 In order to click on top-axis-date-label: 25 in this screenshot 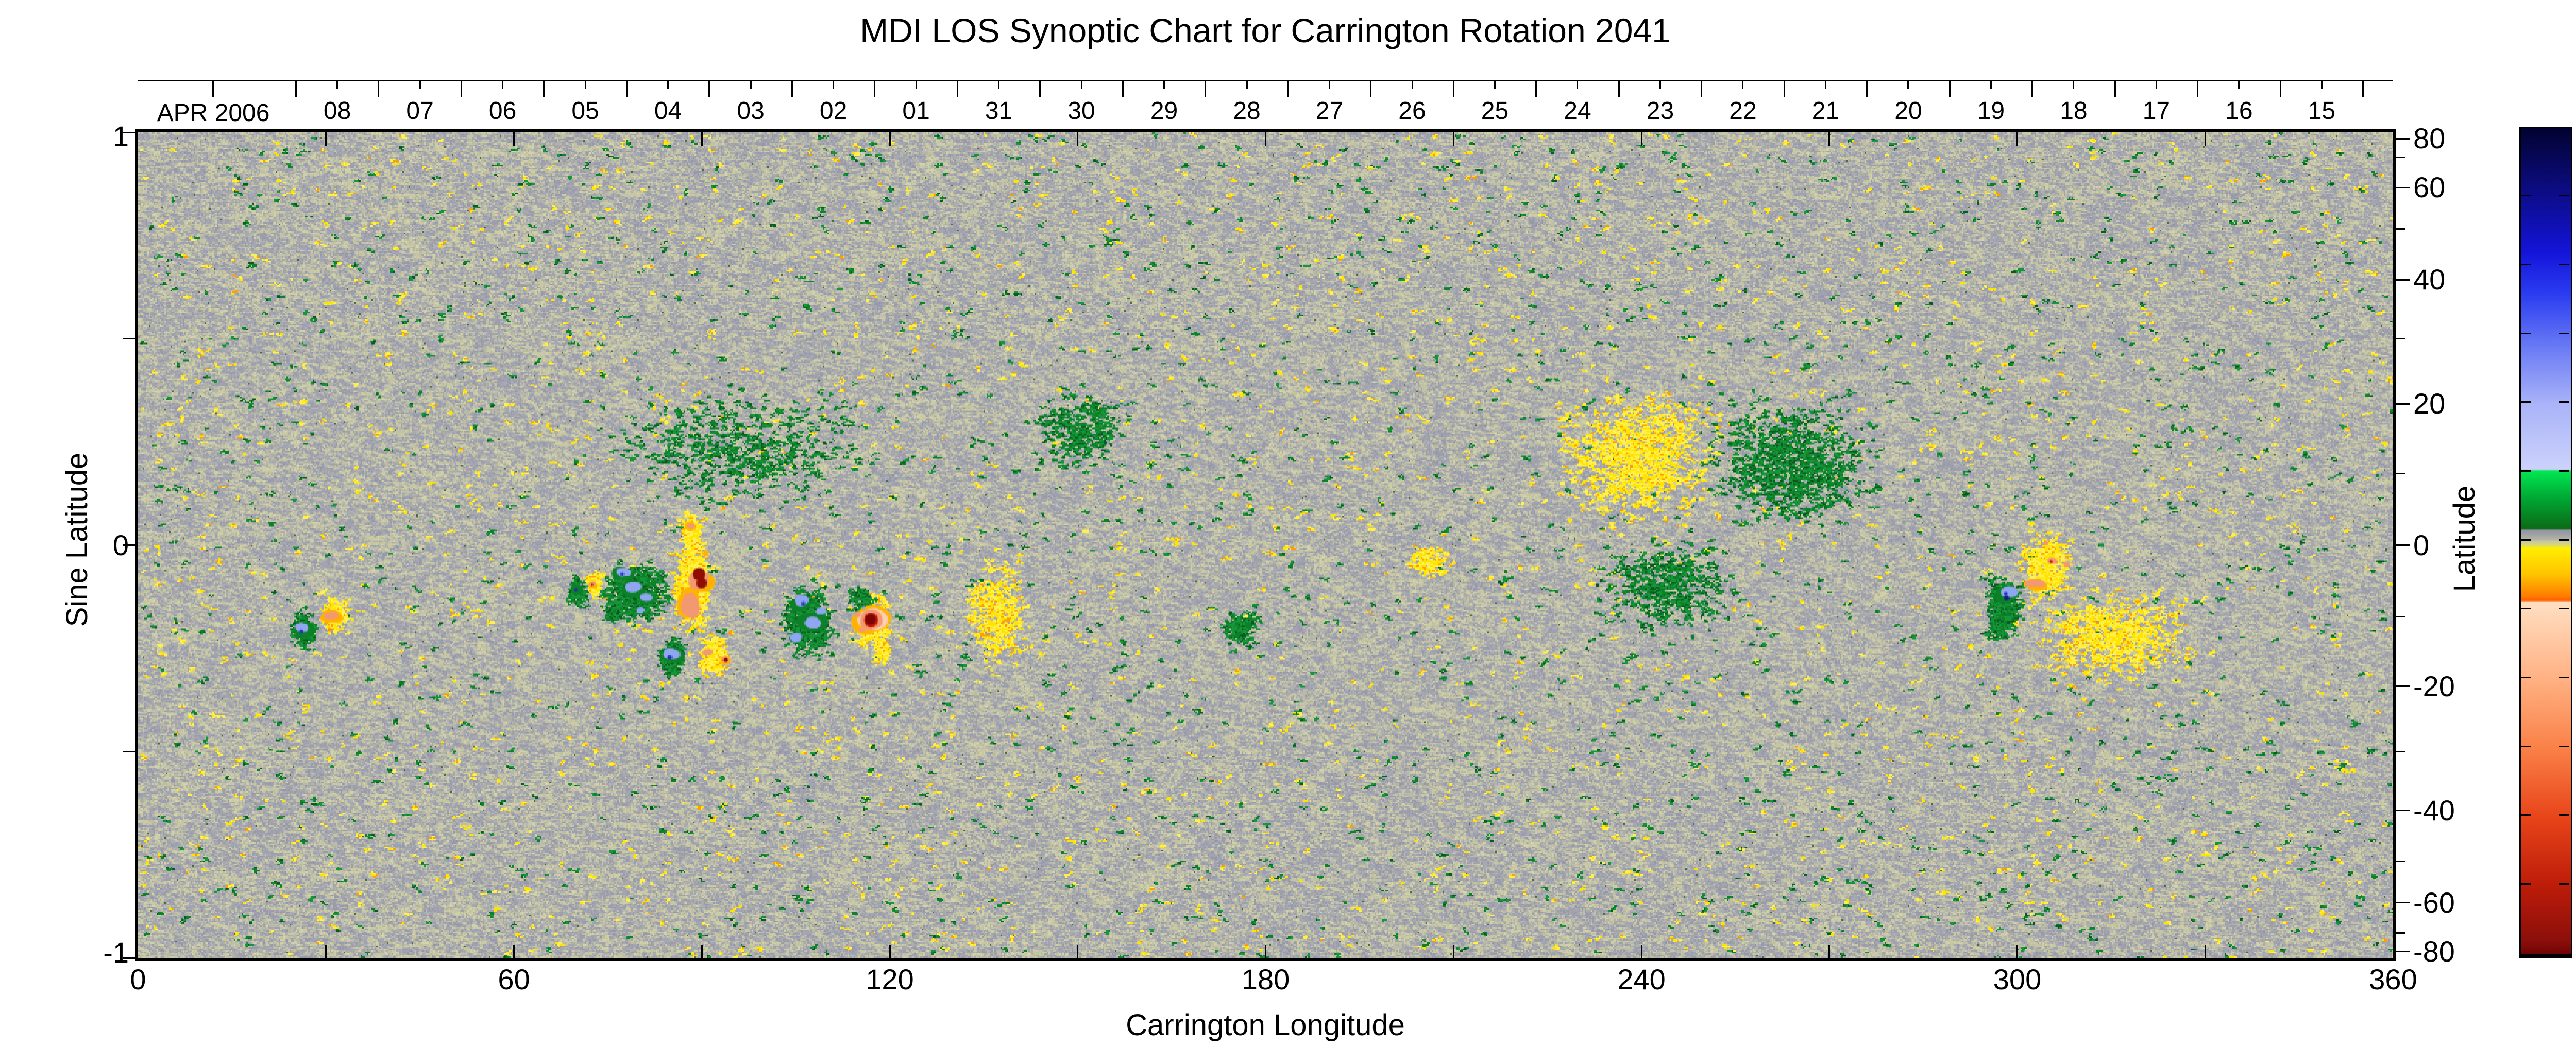, I will do `click(1495, 111)`.